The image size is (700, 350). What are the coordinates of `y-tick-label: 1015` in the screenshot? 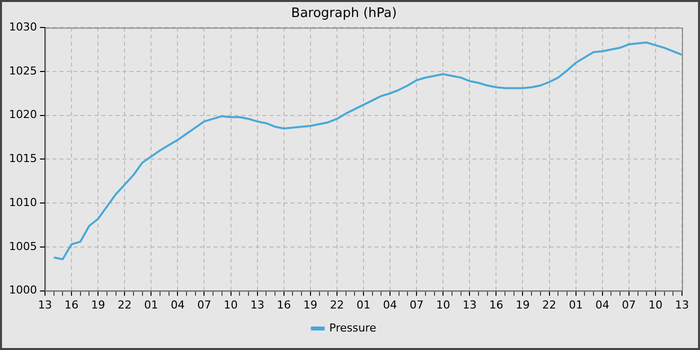 It's located at (22, 159).